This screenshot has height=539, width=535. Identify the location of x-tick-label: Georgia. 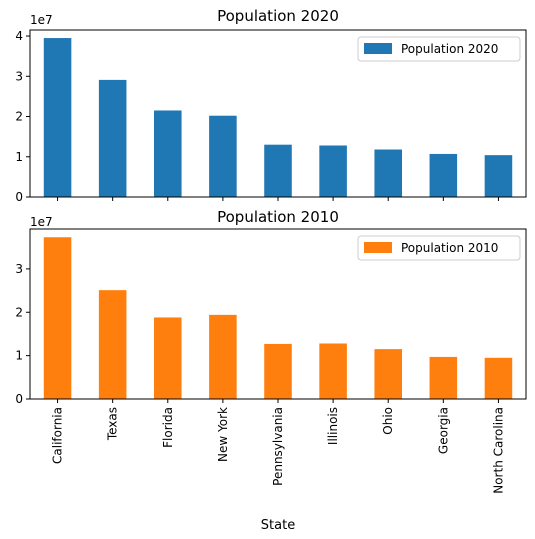
(443, 430).